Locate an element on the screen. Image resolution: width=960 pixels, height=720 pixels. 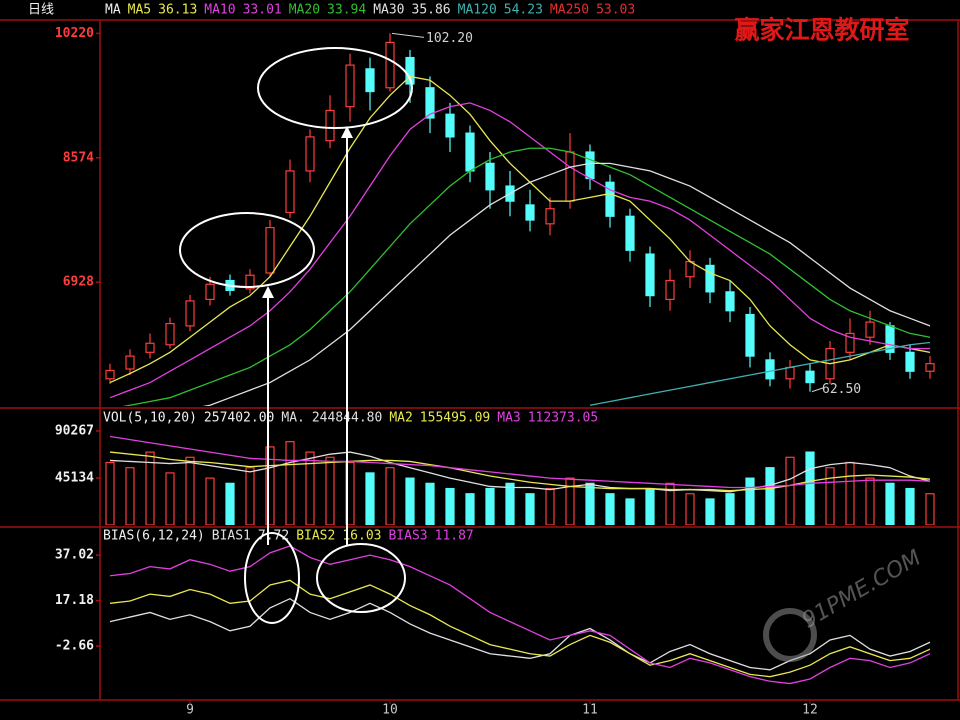
legend-name: BIAS3 is located at coordinates (407, 536).